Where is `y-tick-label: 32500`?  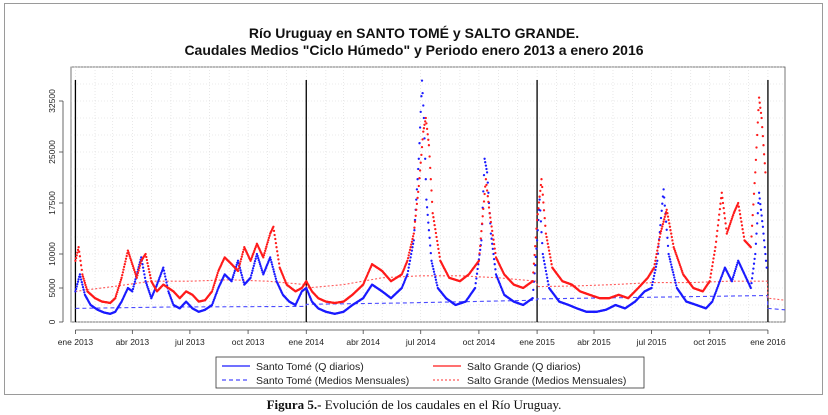 y-tick-label: 32500 is located at coordinates (52, 101).